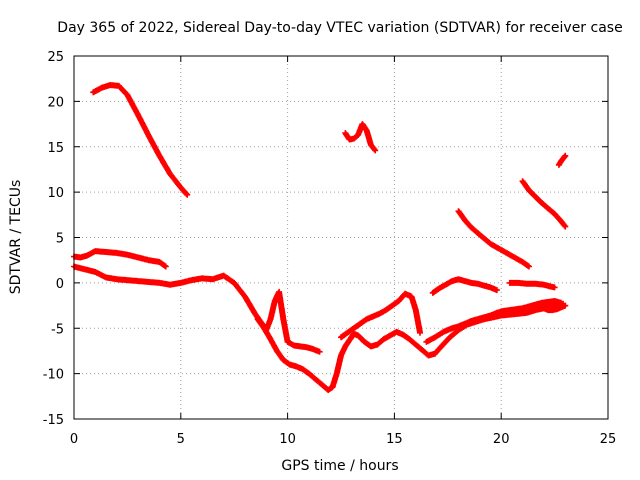  What do you see at coordinates (339, 466) in the screenshot?
I see `x-axis-label: GPS time / hours` at bounding box center [339, 466].